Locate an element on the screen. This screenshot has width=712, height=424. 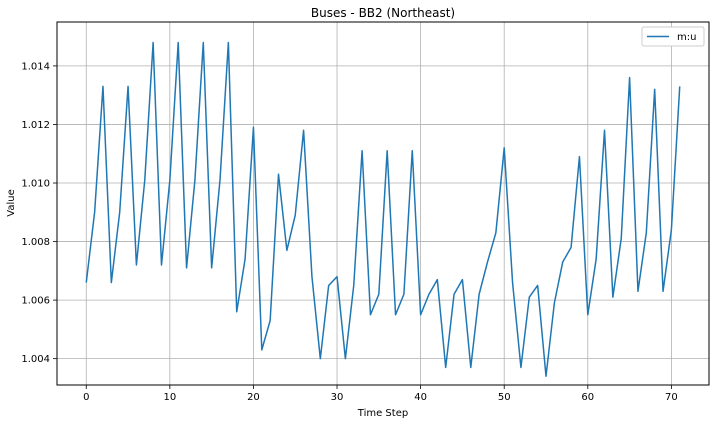
x-tick-label: 50 is located at coordinates (504, 397).